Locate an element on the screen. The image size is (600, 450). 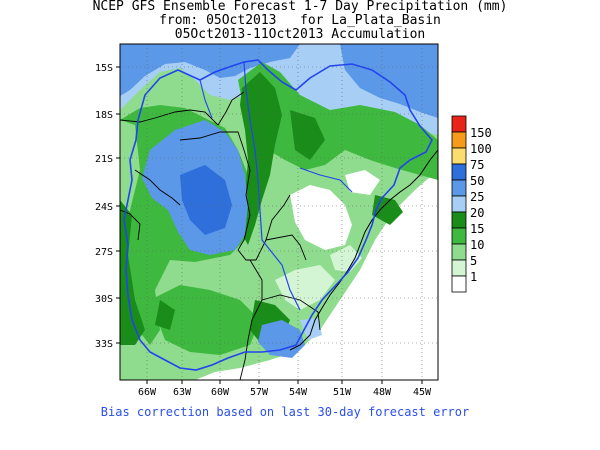
map-title-line-2: from: 05Oct2013 for La_Plata_Basin is located at coordinates (300, 20).